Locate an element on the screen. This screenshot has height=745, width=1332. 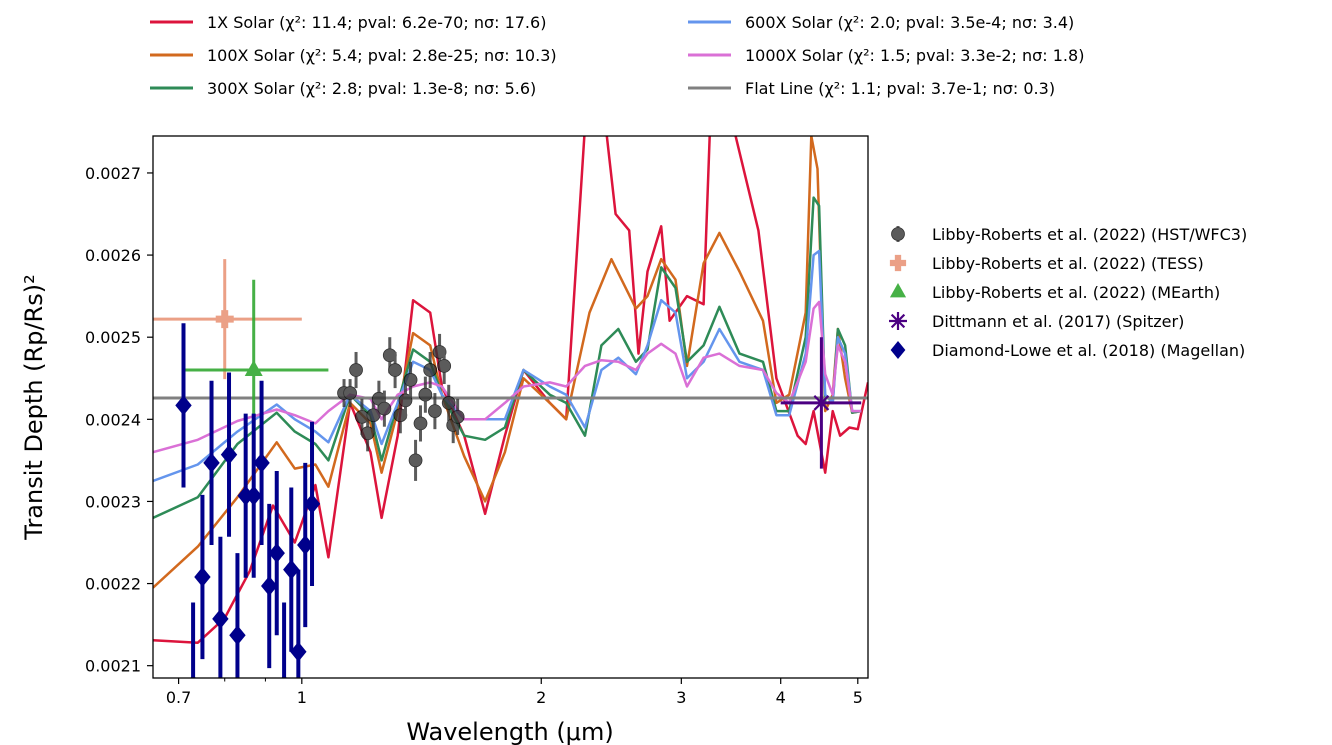
y-tick-label: 0.0023 is located at coordinates (113, 501).